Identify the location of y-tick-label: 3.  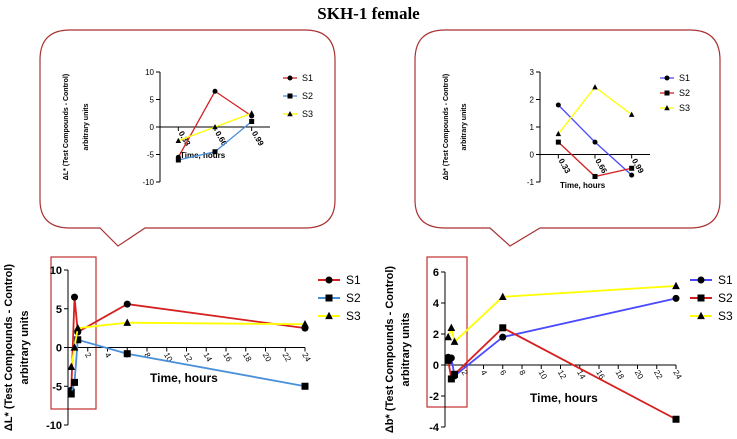
(532, 72).